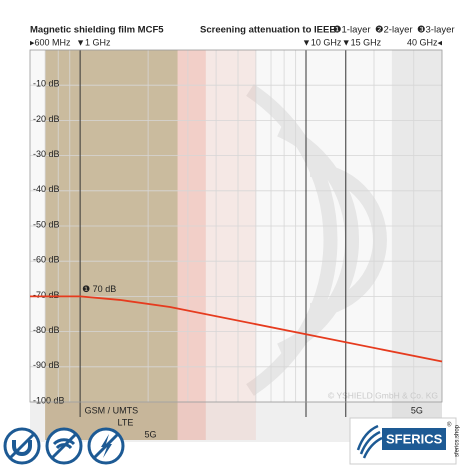 The height and width of the screenshot is (475, 470). What do you see at coordinates (458, 440) in the screenshot?
I see `brand-url: sferics.shop` at bounding box center [458, 440].